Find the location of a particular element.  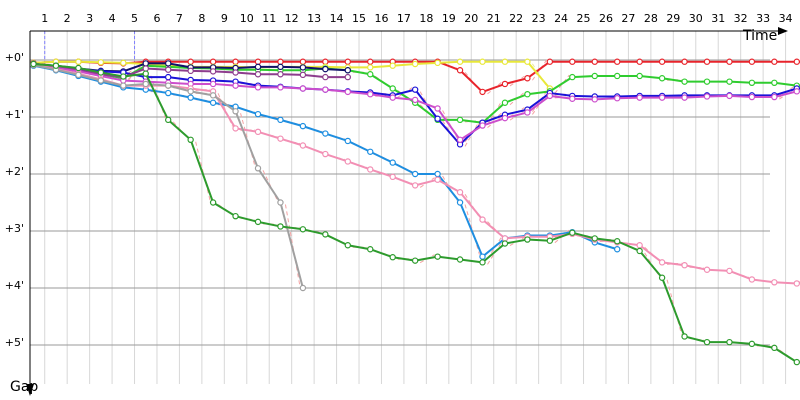

x-tick-label: 17 is located at coordinates (404, 18).